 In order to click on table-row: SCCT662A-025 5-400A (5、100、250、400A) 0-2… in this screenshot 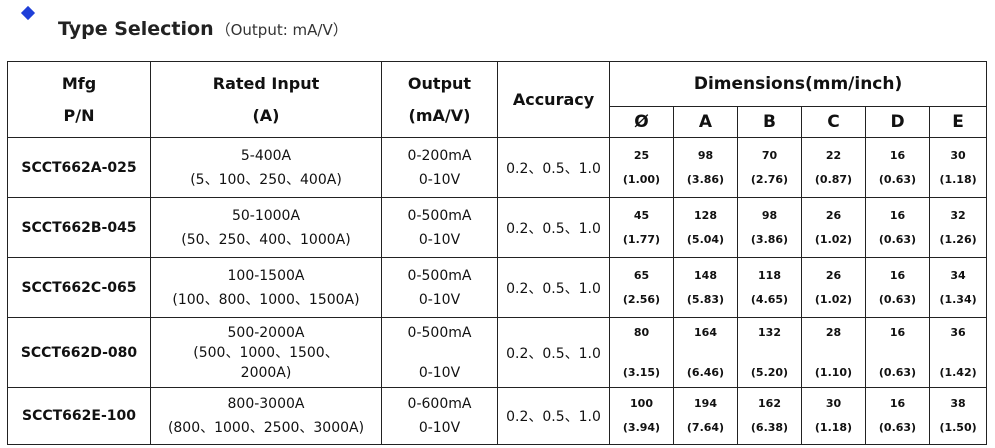, I will do `click(497, 167)`.